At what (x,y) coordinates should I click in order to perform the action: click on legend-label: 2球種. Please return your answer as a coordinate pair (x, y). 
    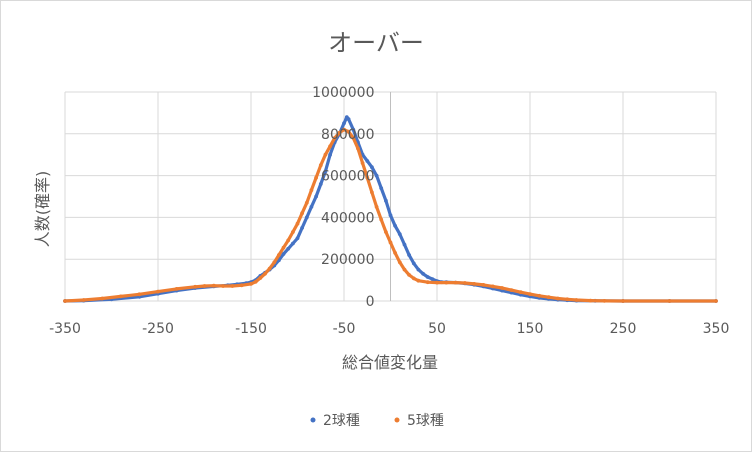
    Looking at the image, I should click on (341, 421).